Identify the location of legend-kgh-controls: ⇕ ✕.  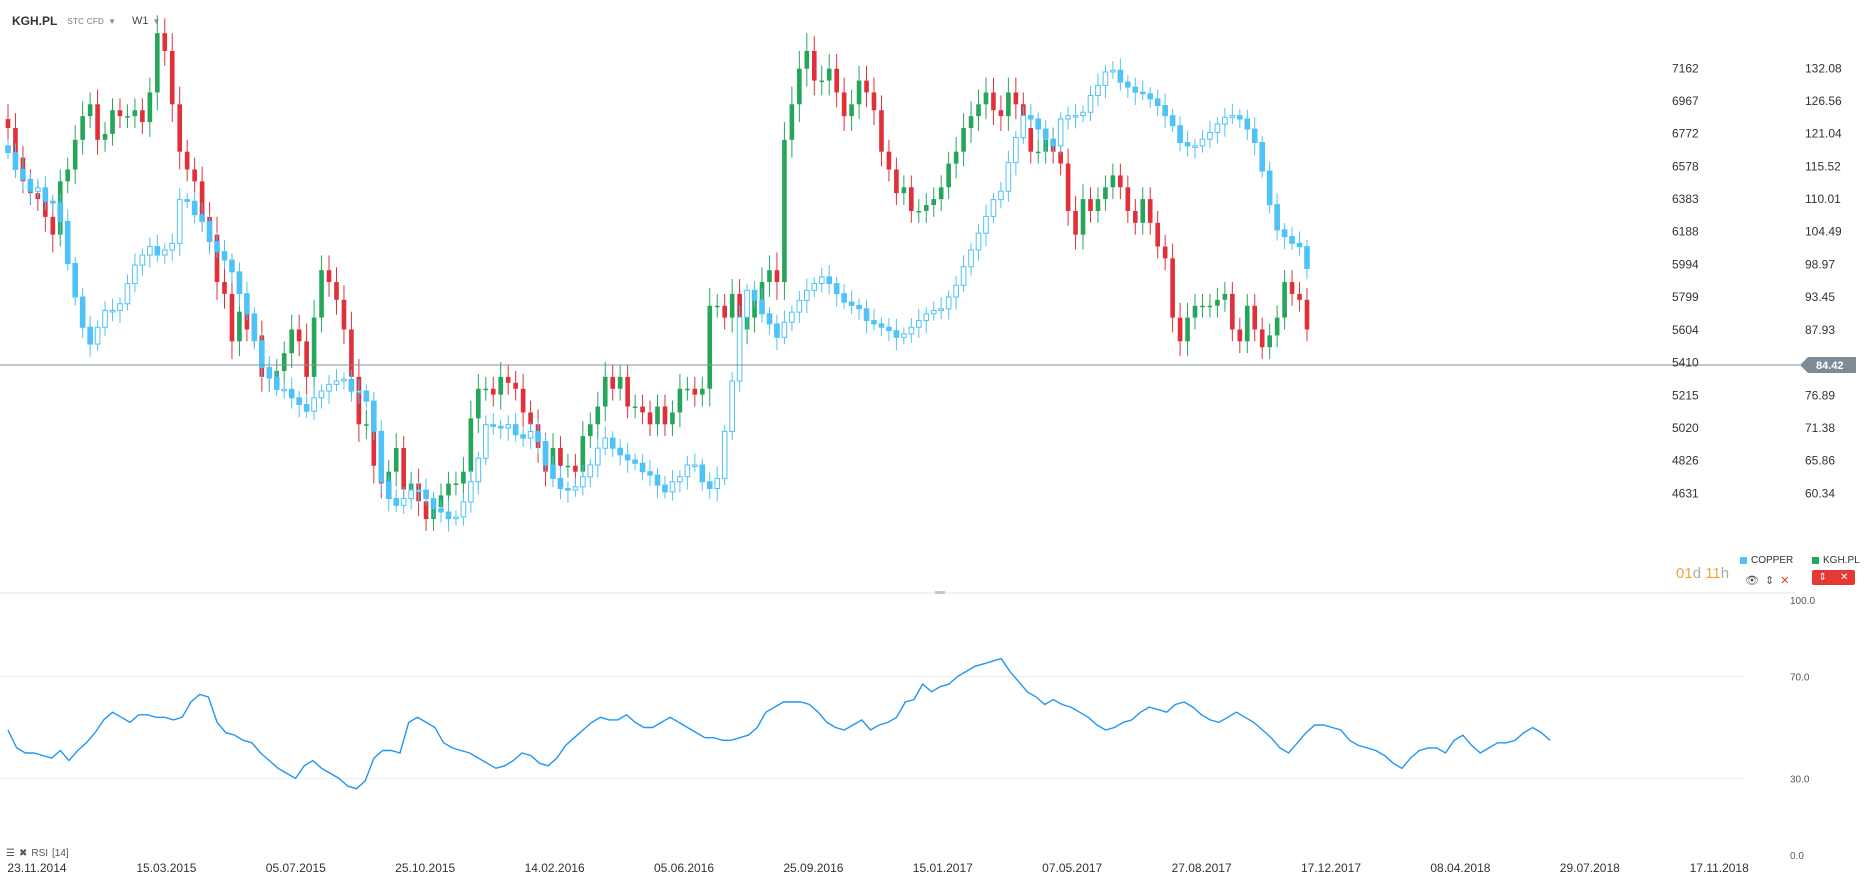
(1833, 577).